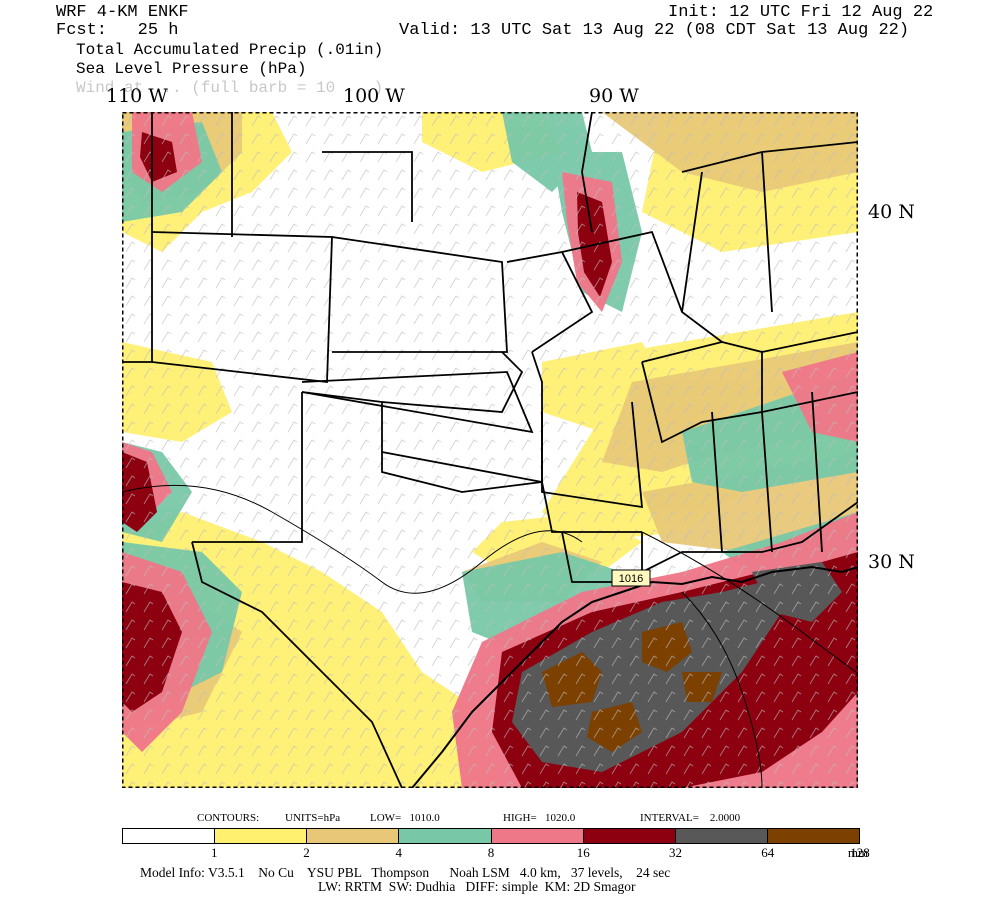 The image size is (1000, 900). Describe the element at coordinates (491, 852) in the screenshot. I see `colorbar-tick-label: 8` at that location.